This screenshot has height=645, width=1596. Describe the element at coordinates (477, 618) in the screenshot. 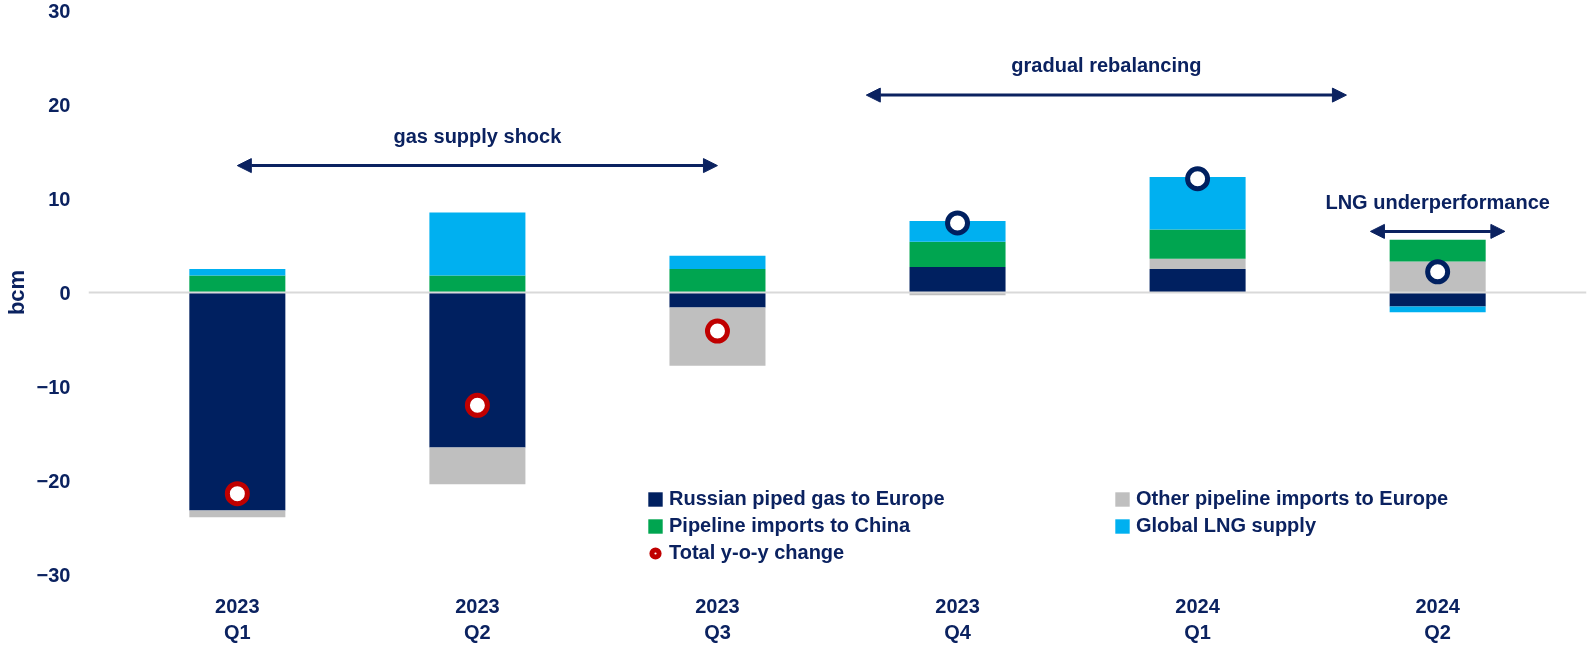

I see `x-tick-label: 2023 Q2` at that location.